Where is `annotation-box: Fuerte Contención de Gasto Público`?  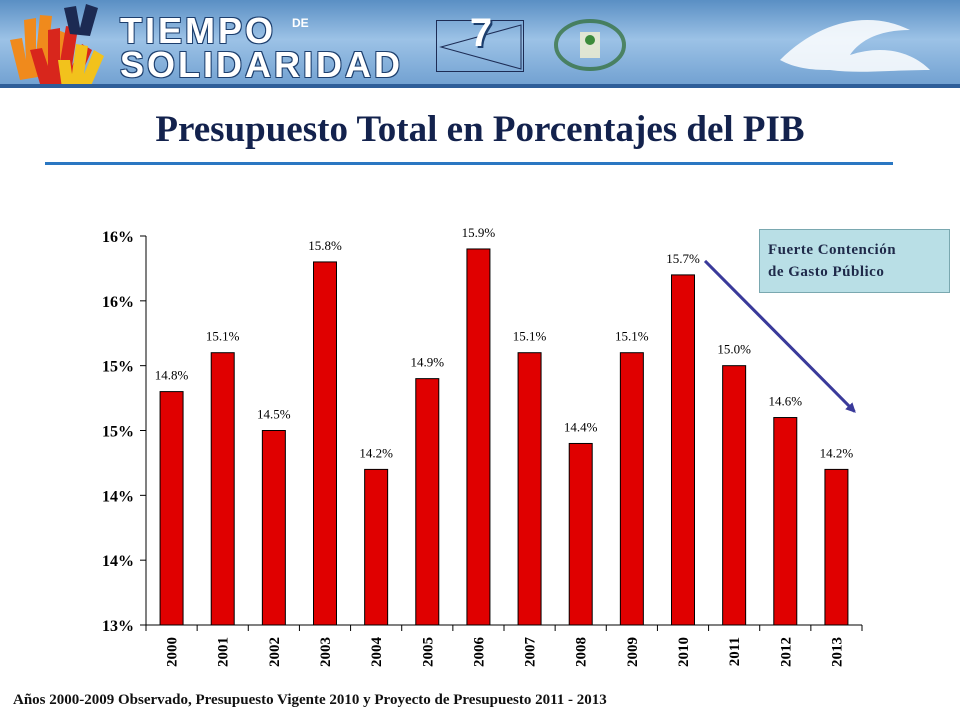 annotation-box: Fuerte Contención de Gasto Público is located at coordinates (854, 261).